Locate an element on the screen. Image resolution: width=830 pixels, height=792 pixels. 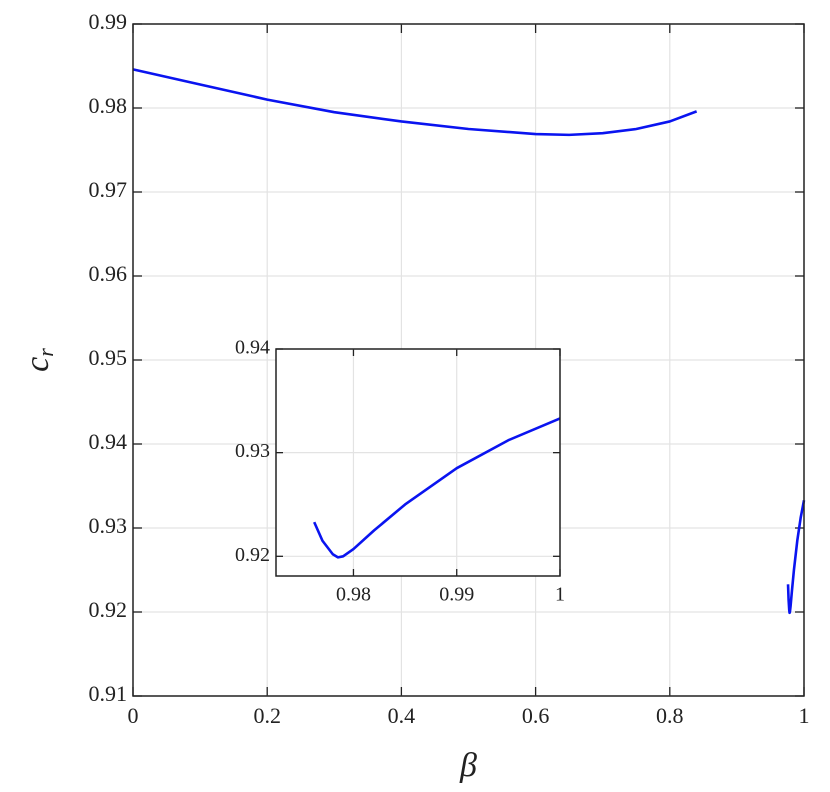
y-tick-label: 0.97 is located at coordinates (108, 189).